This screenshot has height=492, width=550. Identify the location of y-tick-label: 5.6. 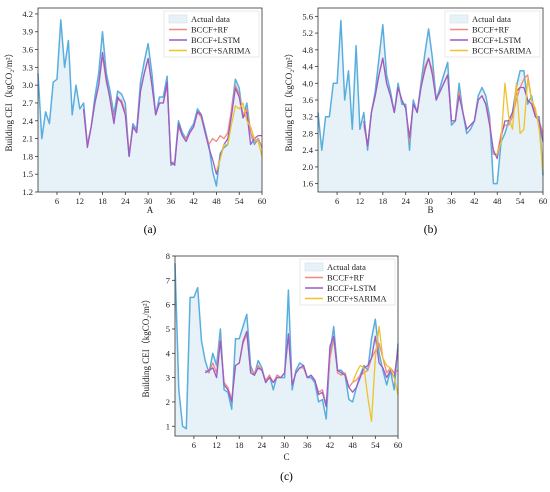
(307, 16).